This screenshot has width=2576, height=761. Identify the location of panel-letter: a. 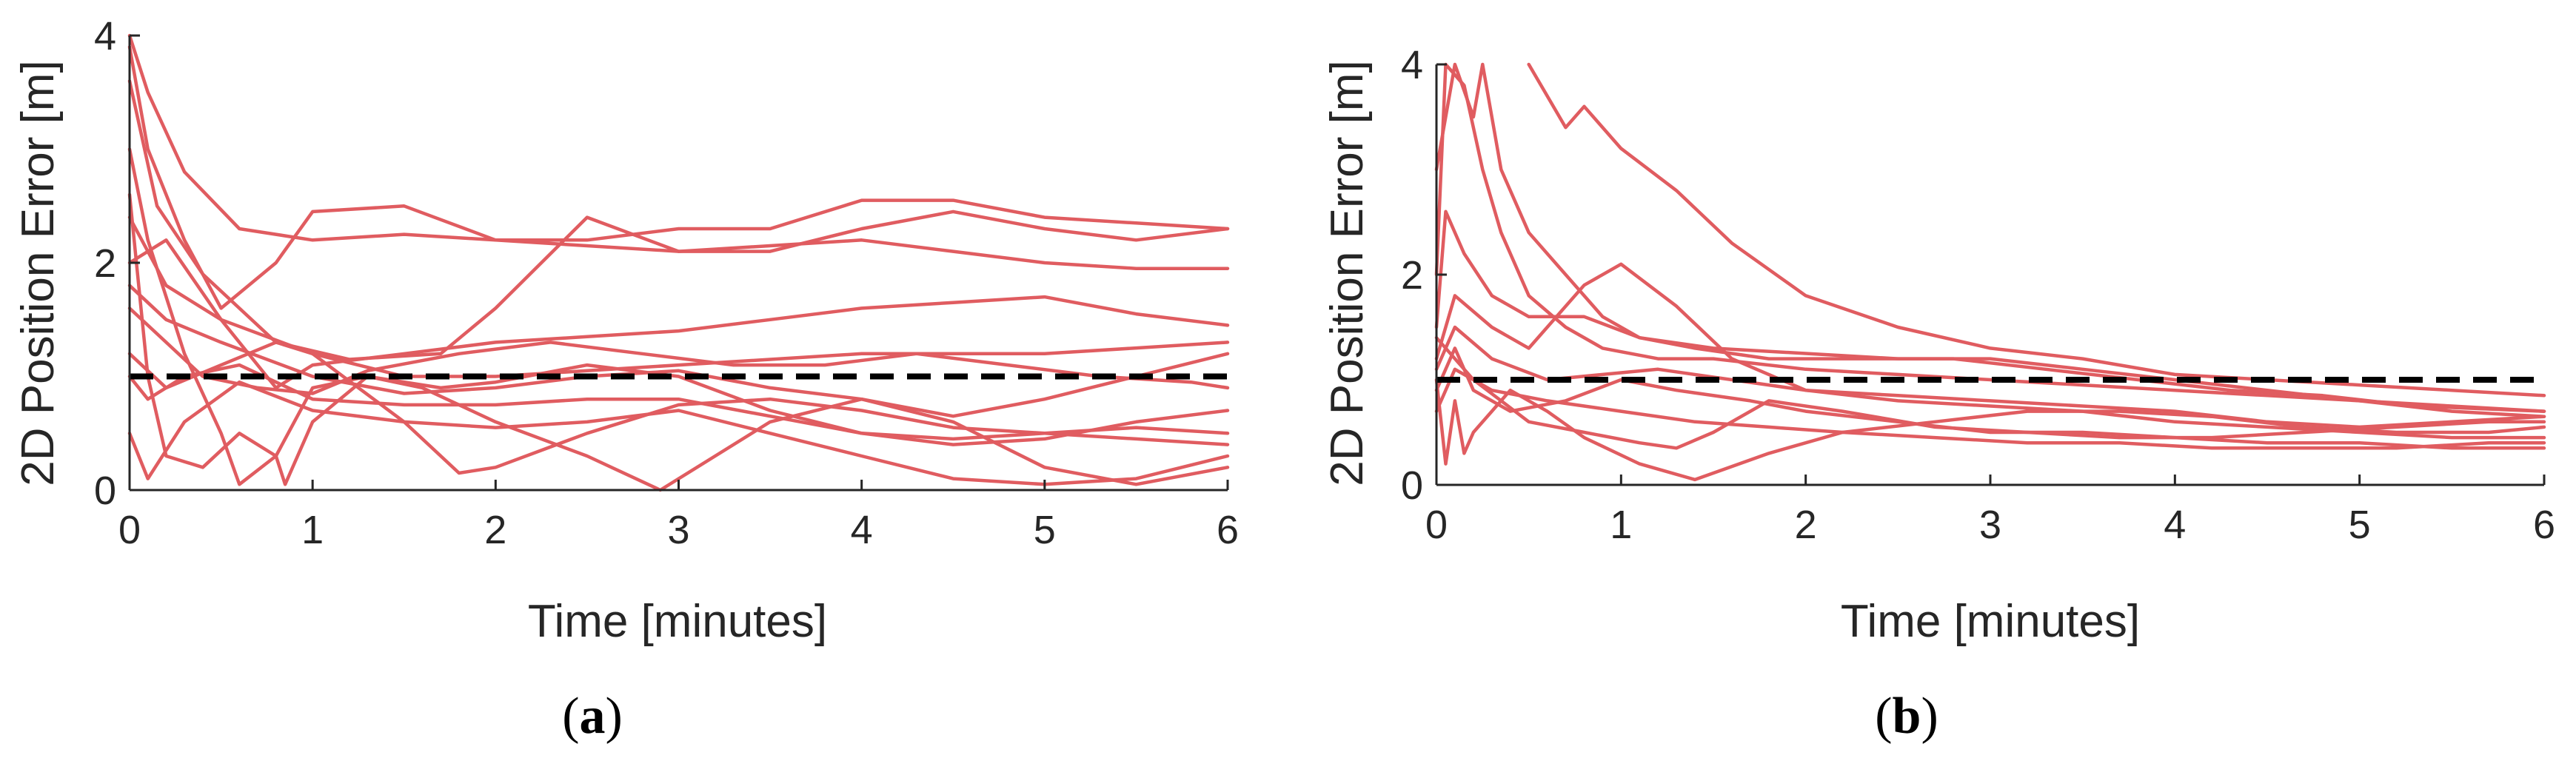
(593, 716).